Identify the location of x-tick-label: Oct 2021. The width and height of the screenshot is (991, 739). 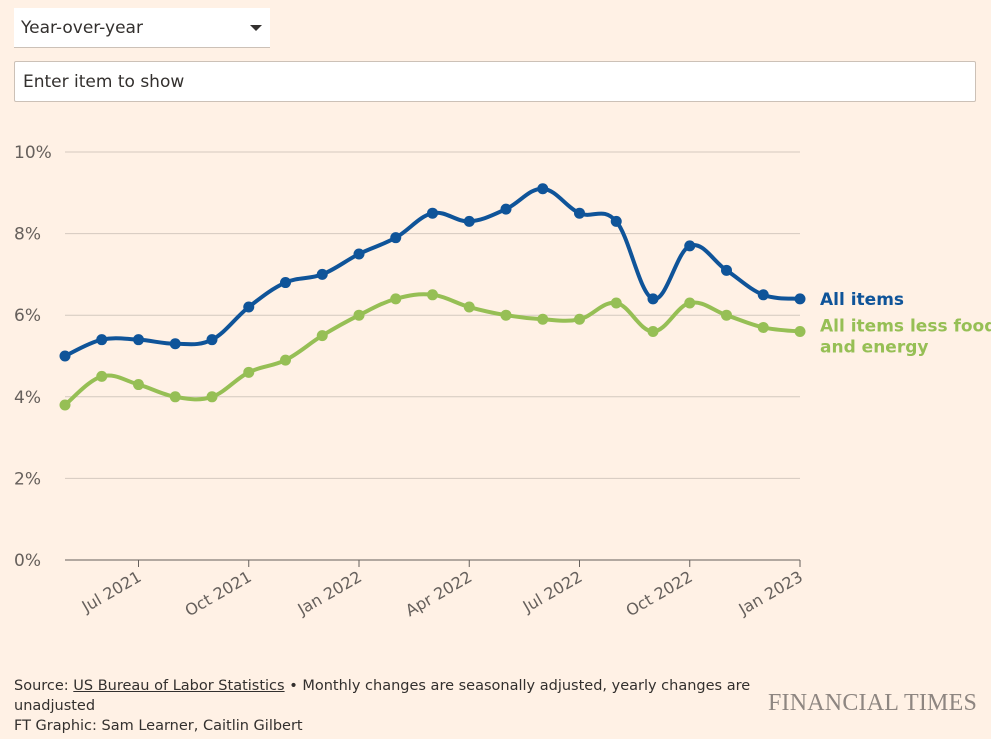
(218, 593).